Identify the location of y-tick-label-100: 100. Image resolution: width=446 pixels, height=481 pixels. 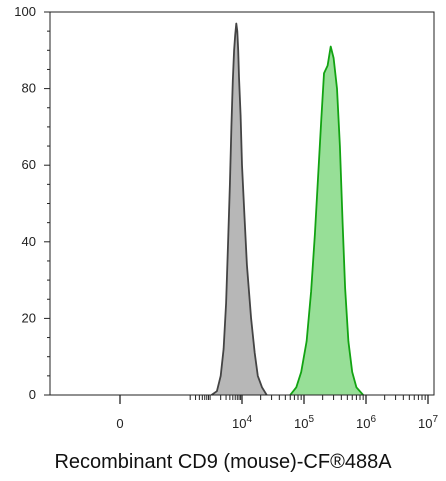
(25, 11).